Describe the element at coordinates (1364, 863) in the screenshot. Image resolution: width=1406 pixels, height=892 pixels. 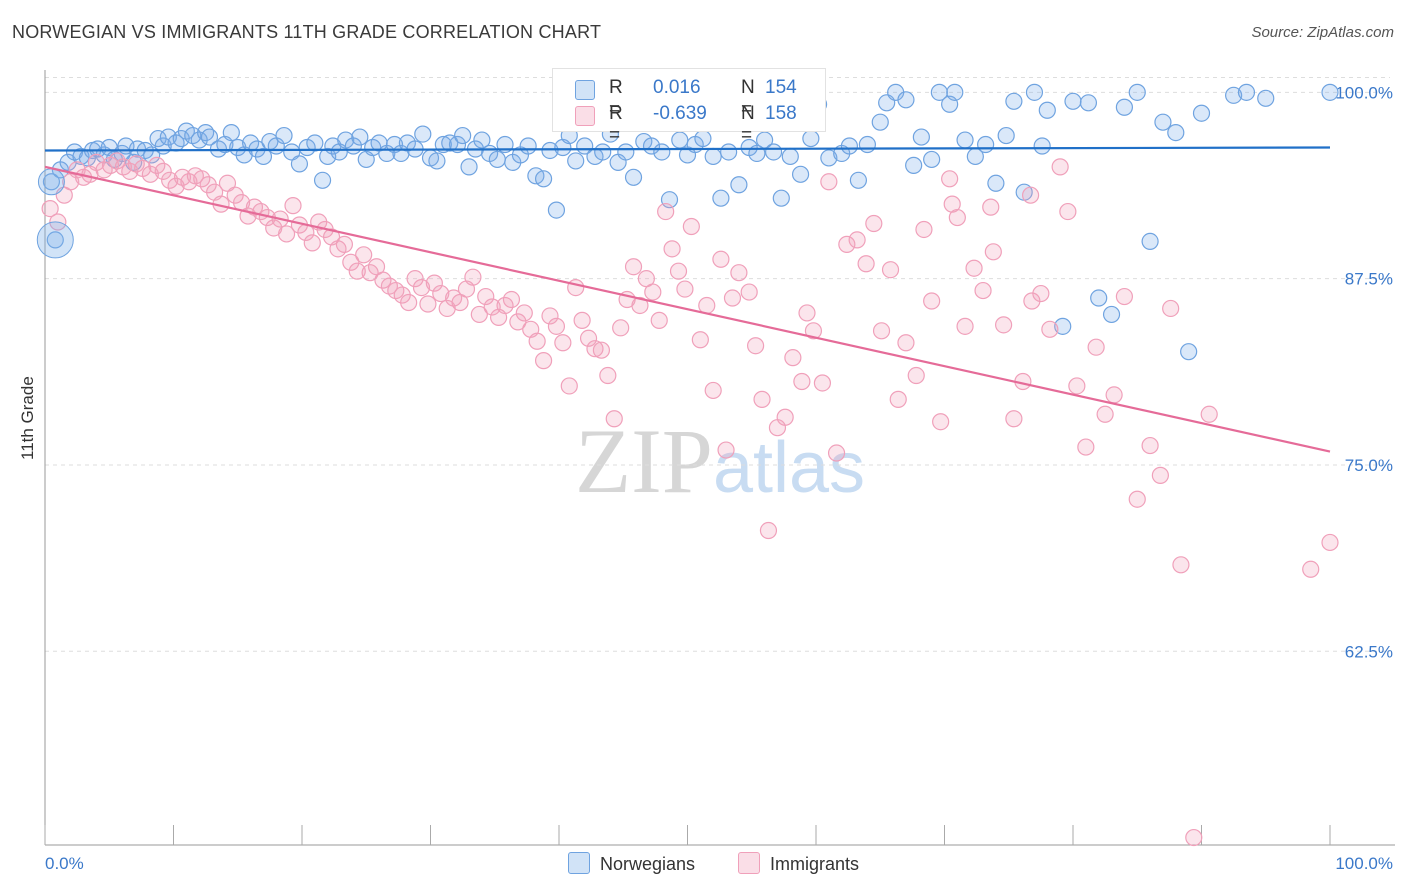
I see `x-tick-label: 100.0%` at that location.